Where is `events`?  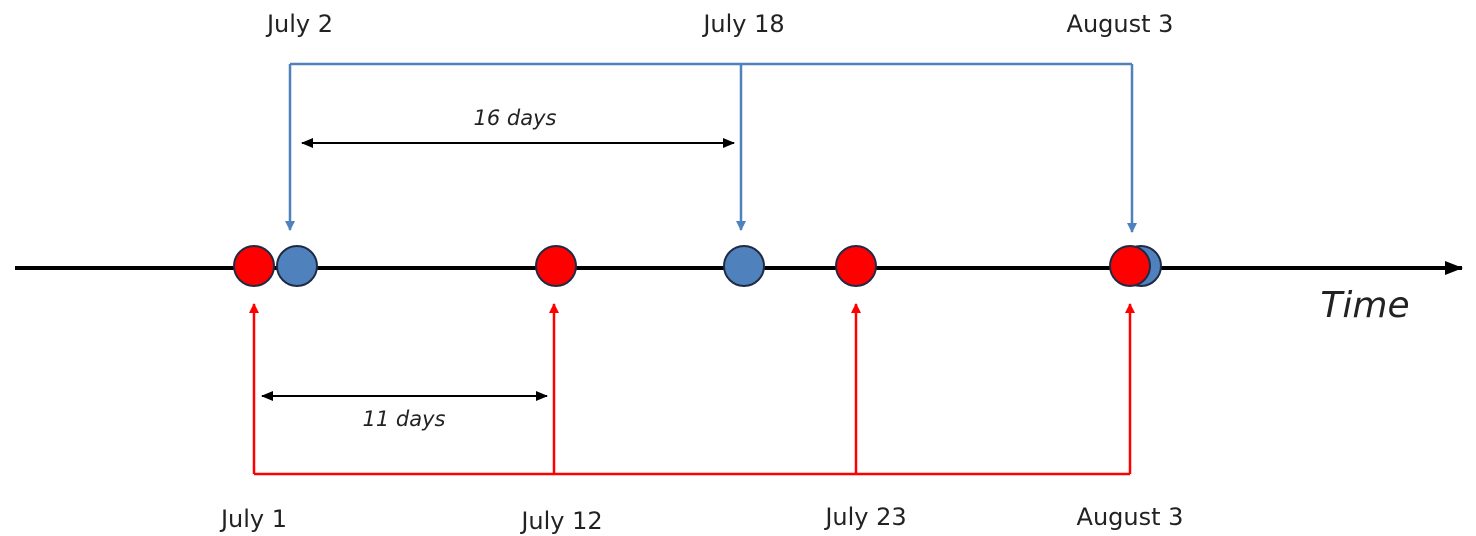 events is located at coordinates (697, 266).